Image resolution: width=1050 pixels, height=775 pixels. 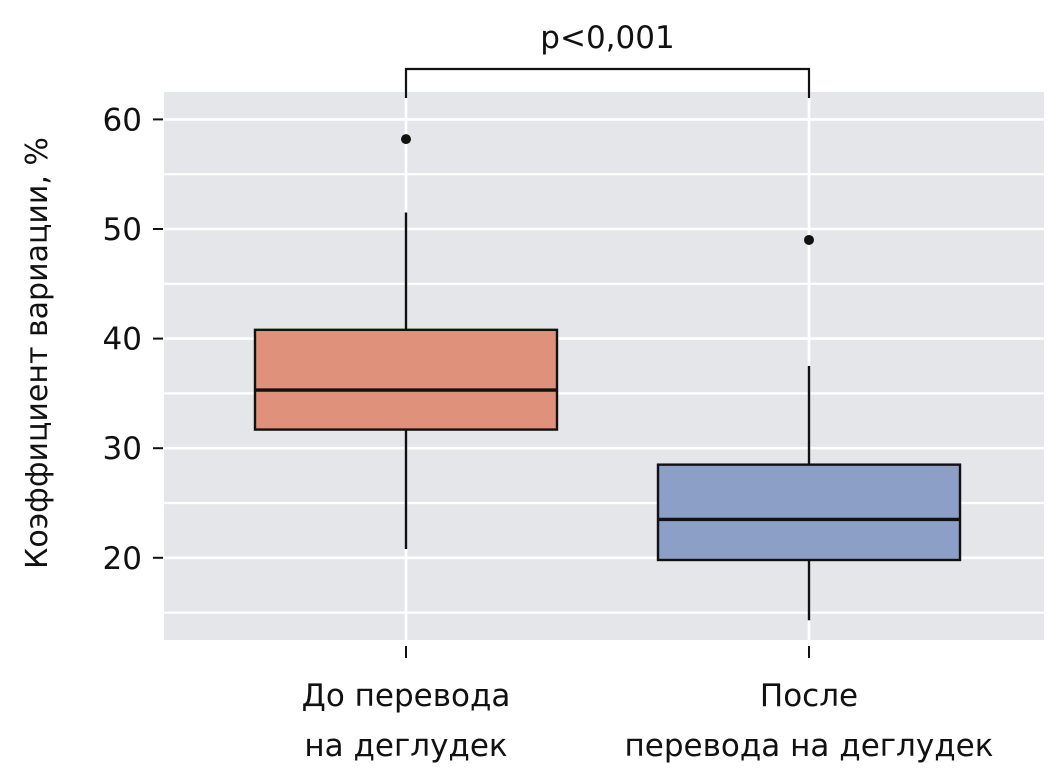 I want to click on x-tick-label: перевода на деглудек, so click(x=809, y=746).